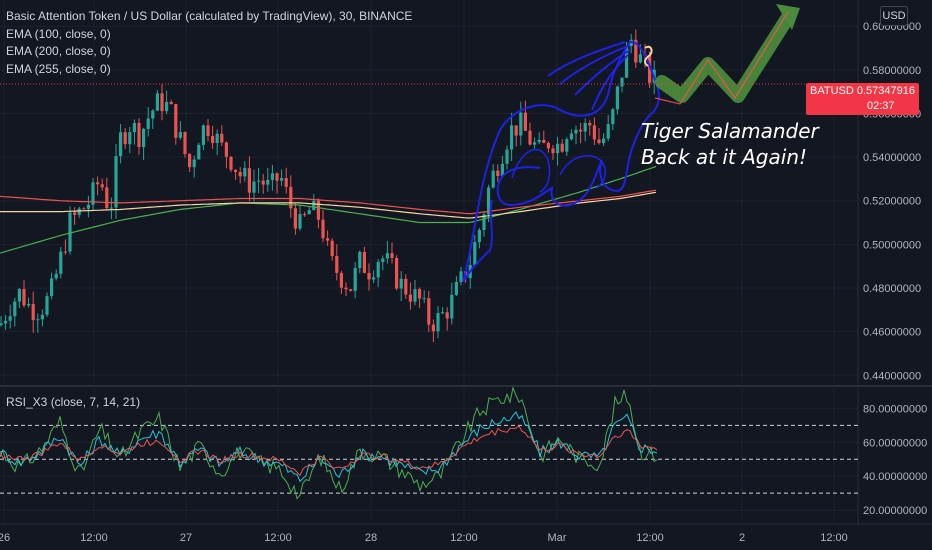  Describe the element at coordinates (730, 131) in the screenshot. I see `annotation-line-1: Tiger Salamander` at that location.